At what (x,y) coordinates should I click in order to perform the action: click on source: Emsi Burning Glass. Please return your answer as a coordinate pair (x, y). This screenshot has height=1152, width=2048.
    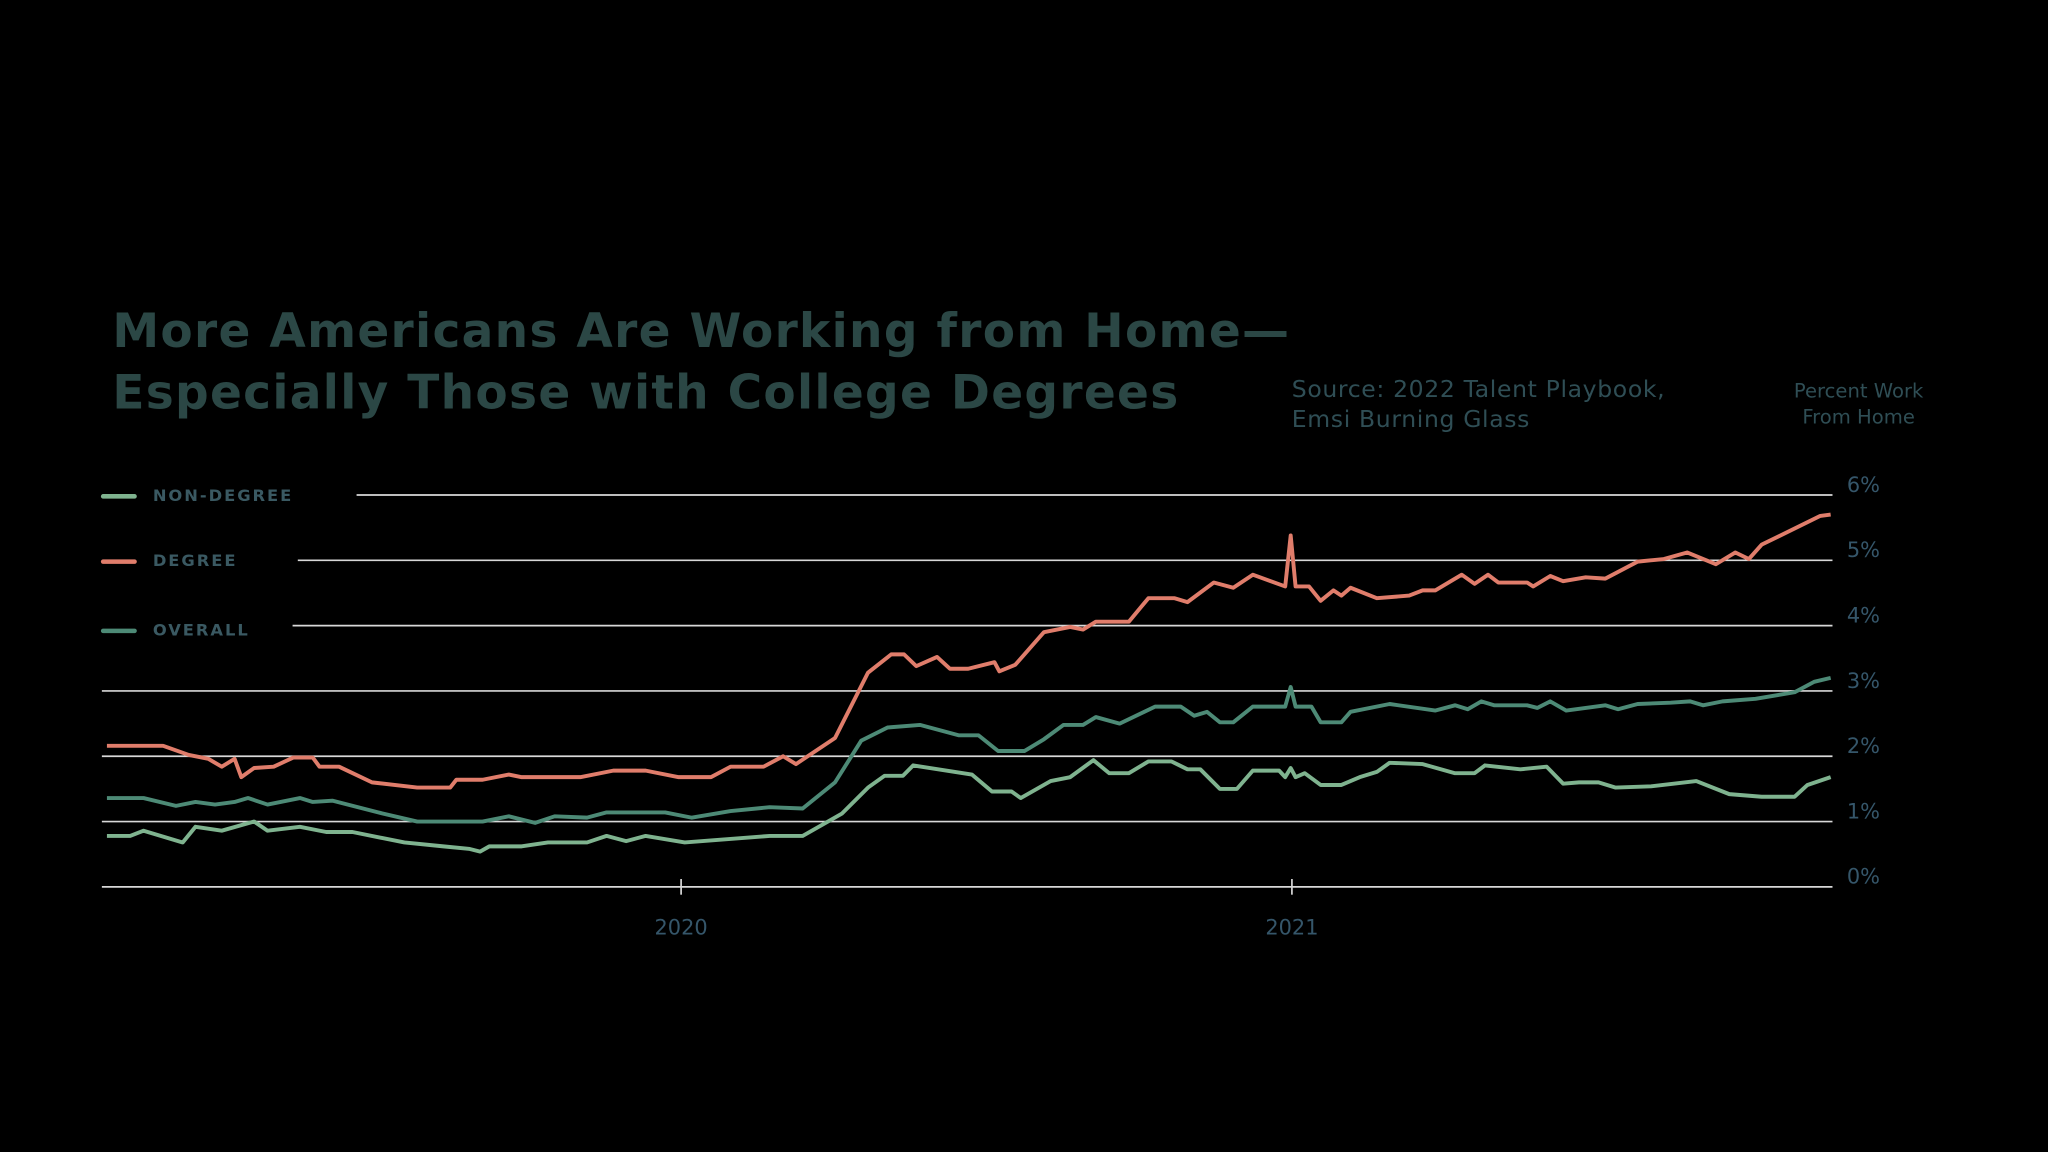
    Looking at the image, I should click on (1411, 419).